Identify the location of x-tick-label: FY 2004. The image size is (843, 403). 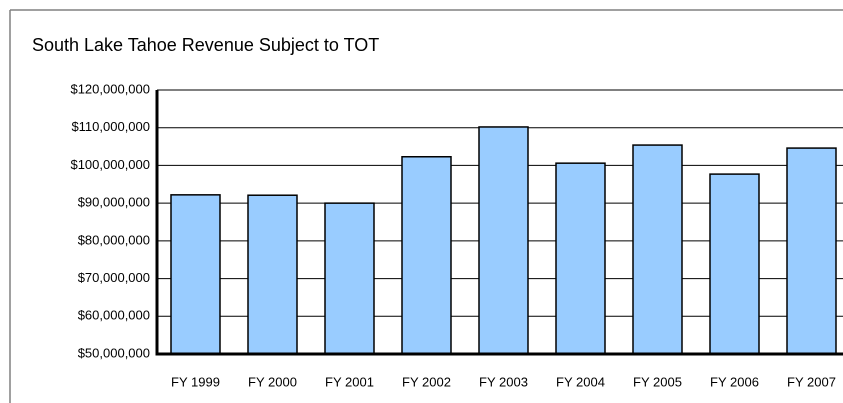
(580, 381).